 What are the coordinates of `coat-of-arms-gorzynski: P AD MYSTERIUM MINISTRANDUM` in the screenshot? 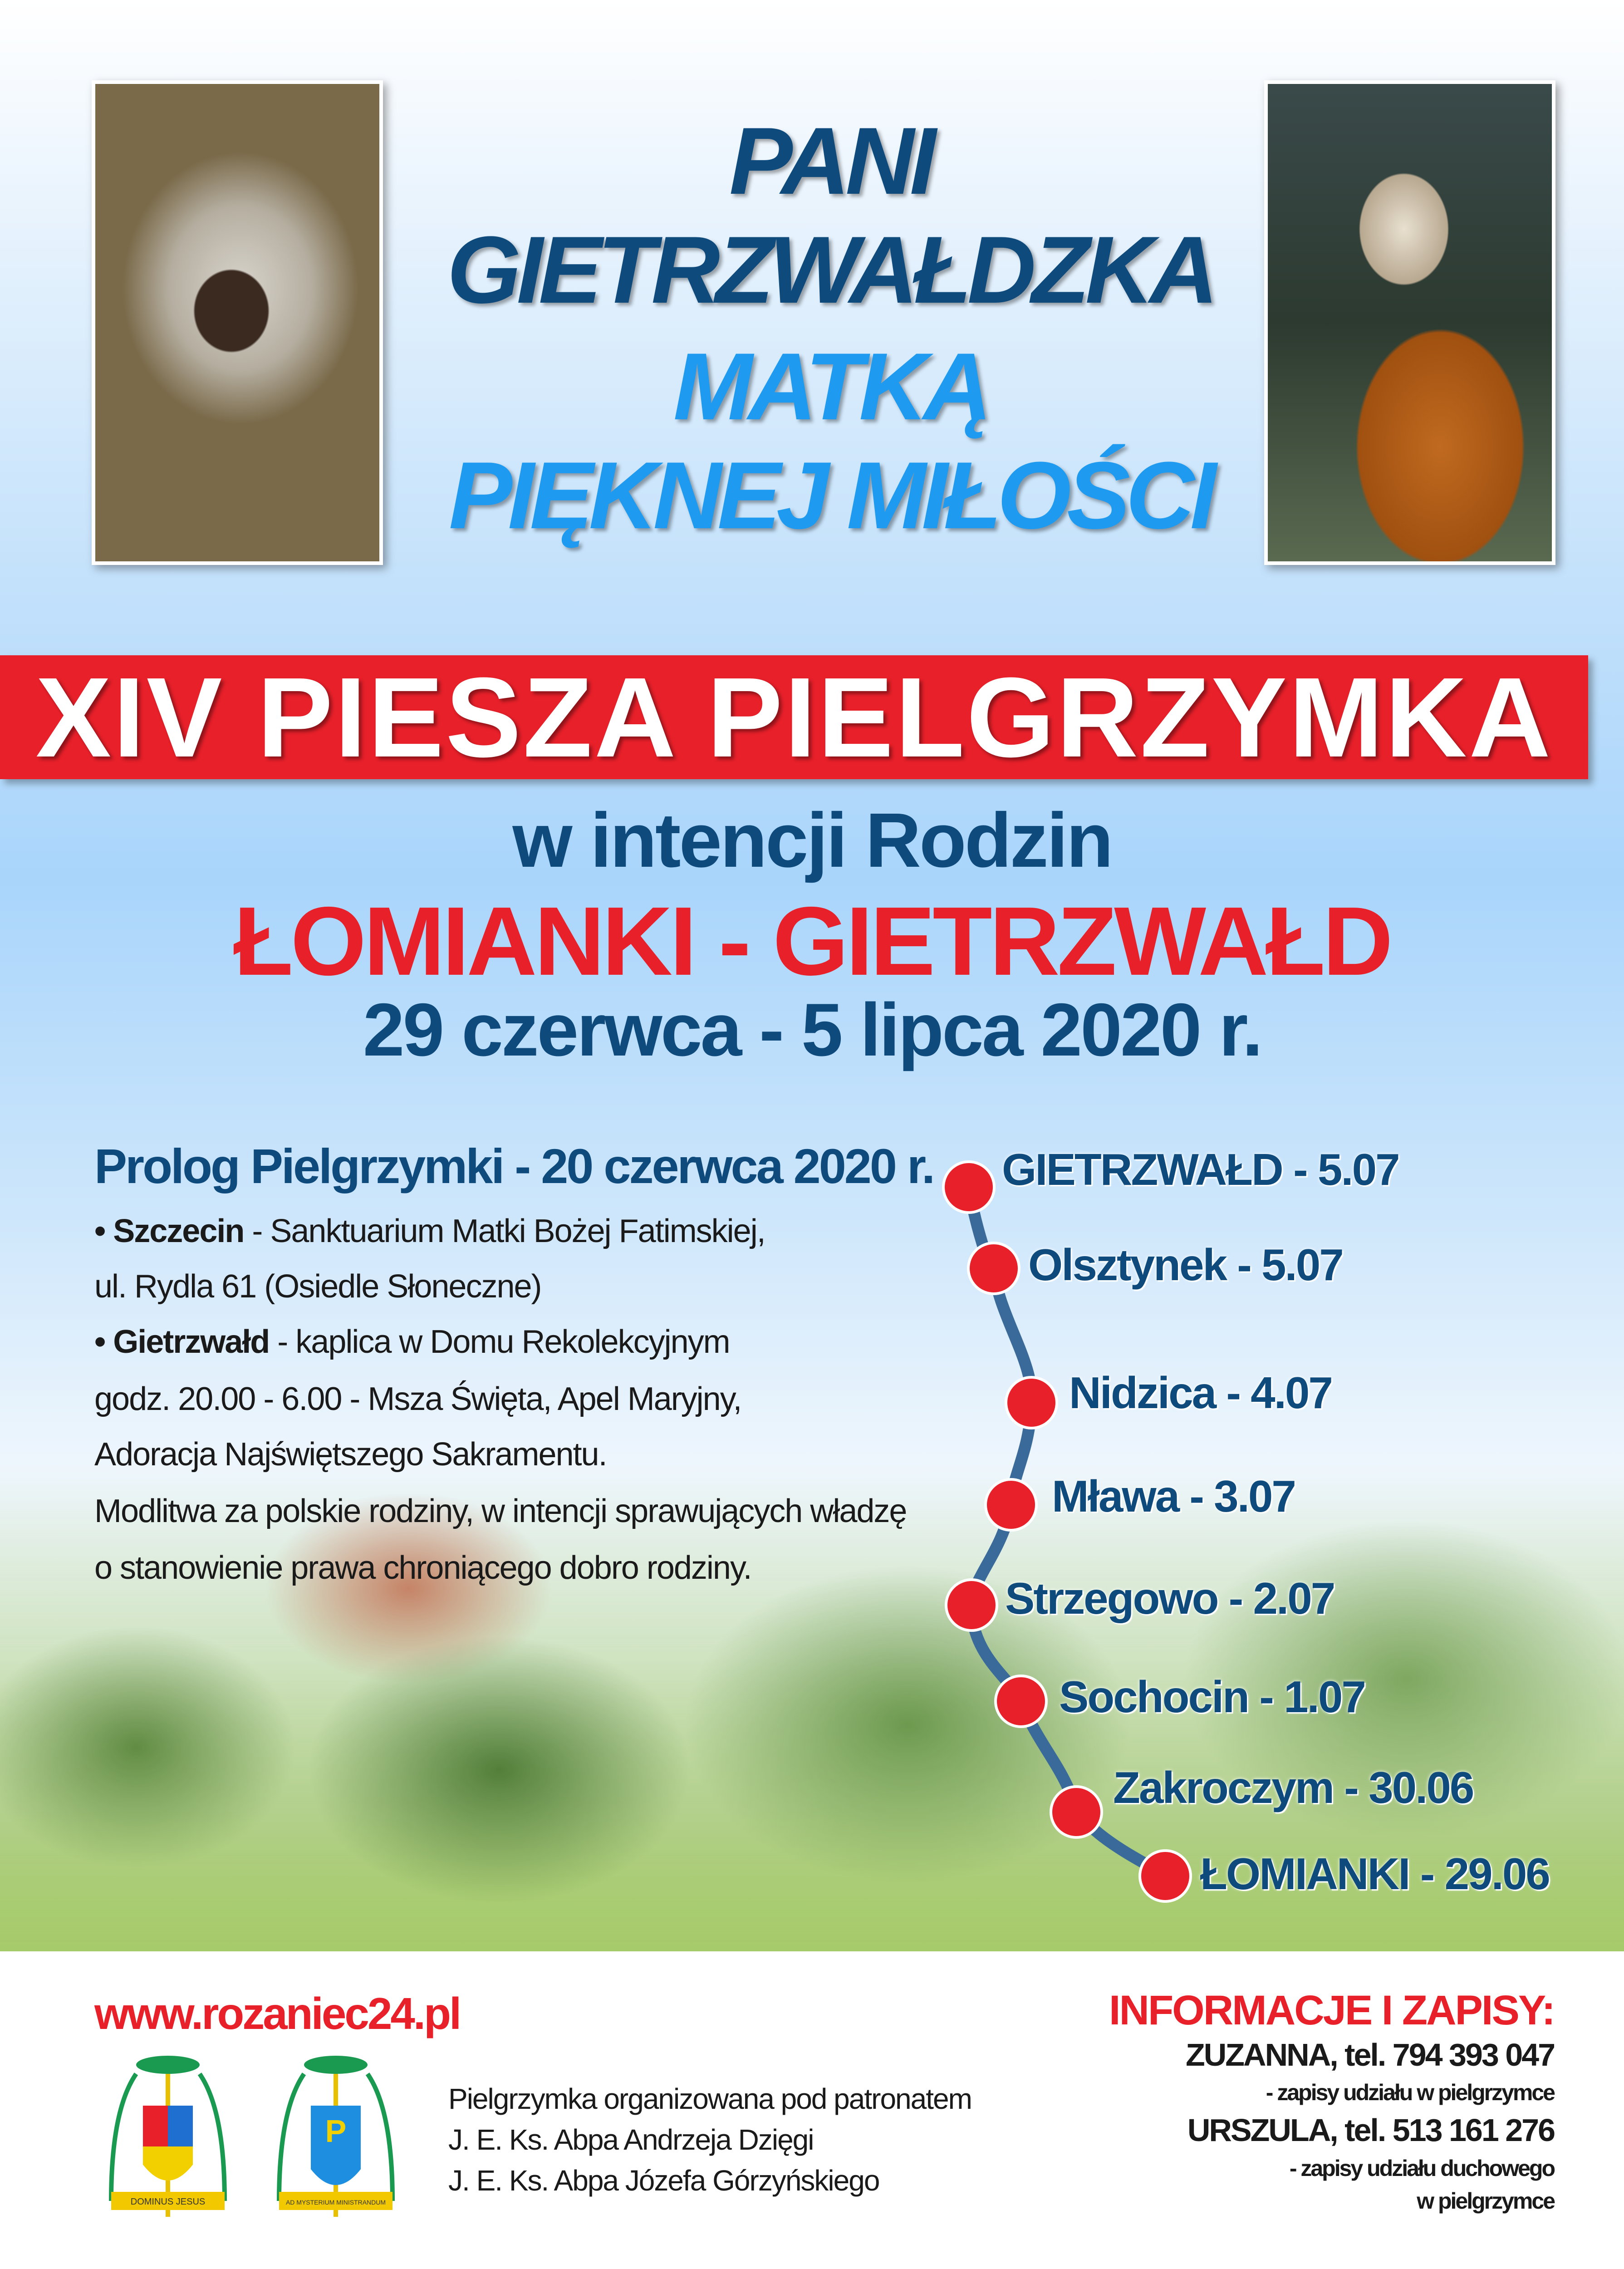 It's located at (336, 2136).